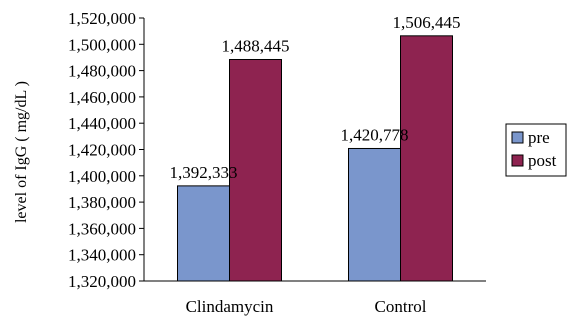  Describe the element at coordinates (375, 134) in the screenshot. I see `data-label-pre-control: 1,420,778` at that location.